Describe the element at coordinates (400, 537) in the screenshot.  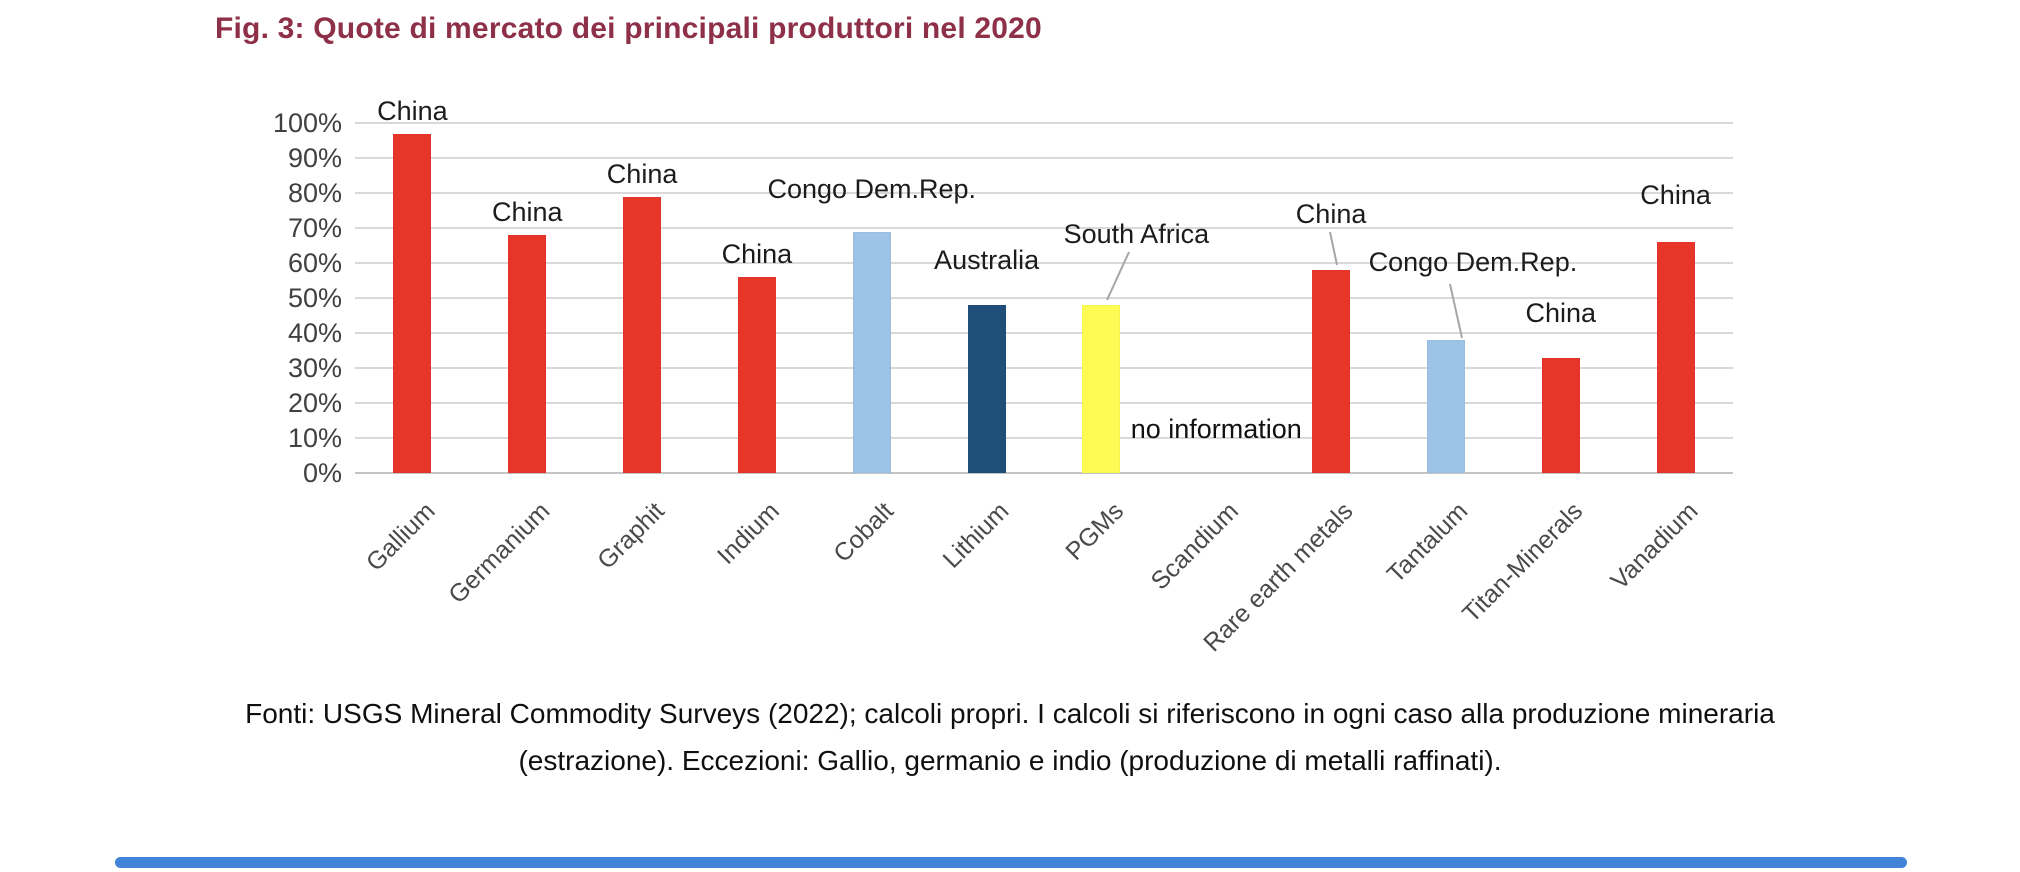
I see `x-axis-label-gallium: Gallium` at that location.